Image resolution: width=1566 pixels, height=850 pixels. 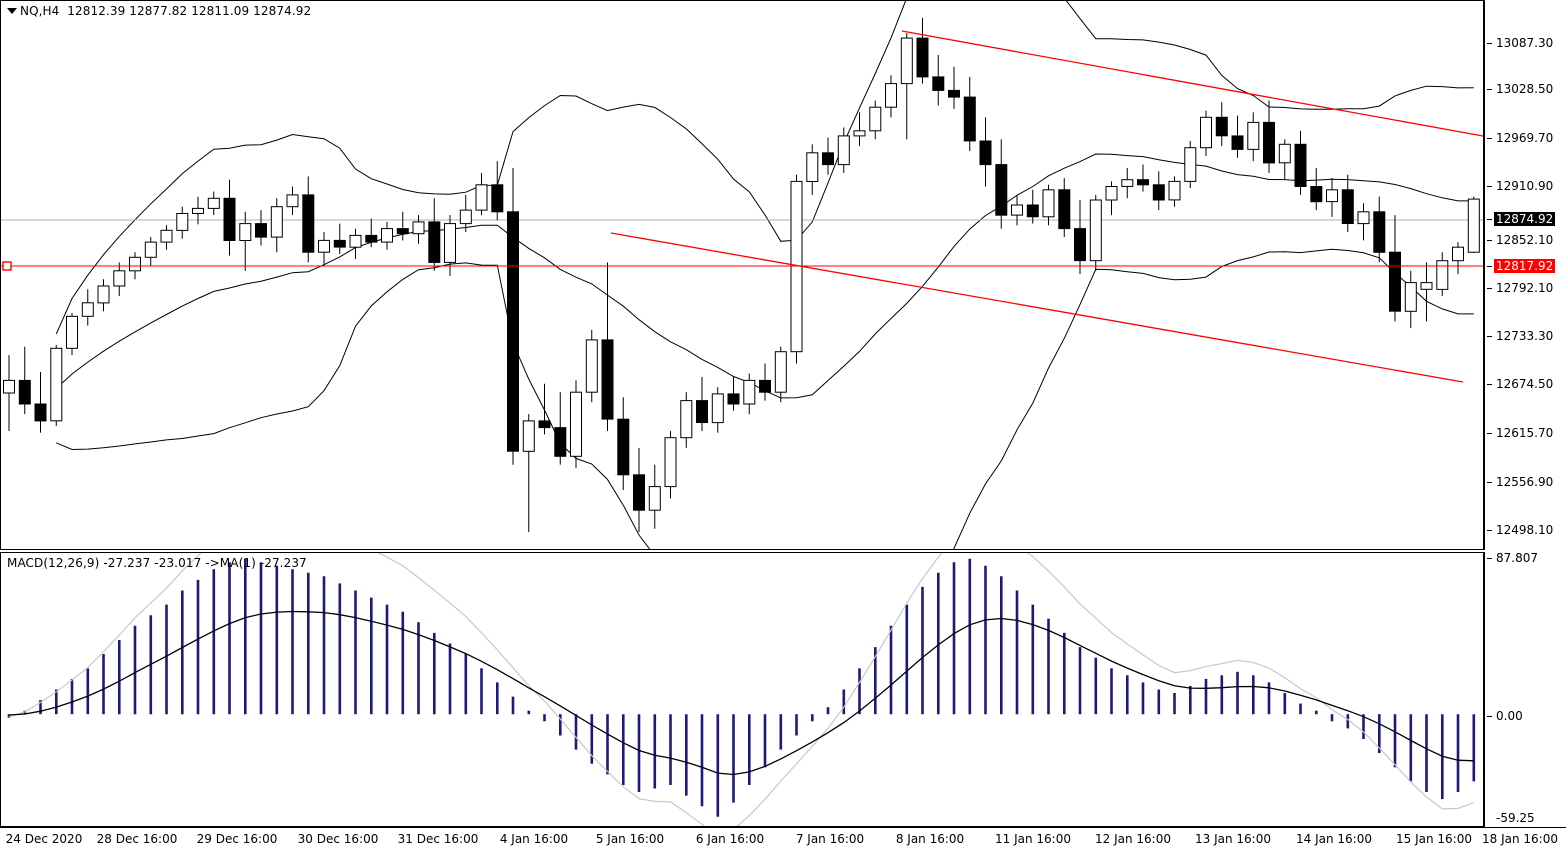 What do you see at coordinates (1192, 83) in the screenshot?
I see `upper-resistance-trendline` at bounding box center [1192, 83].